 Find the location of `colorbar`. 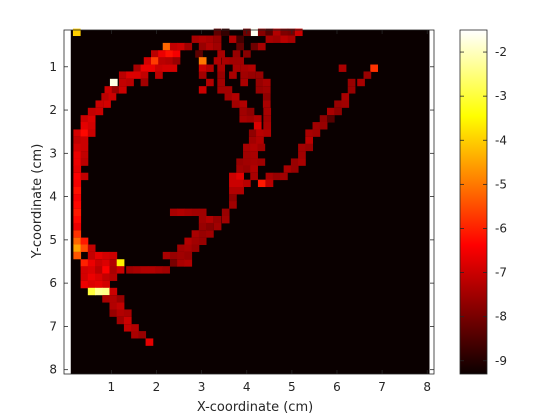

colorbar is located at coordinates (473, 202).